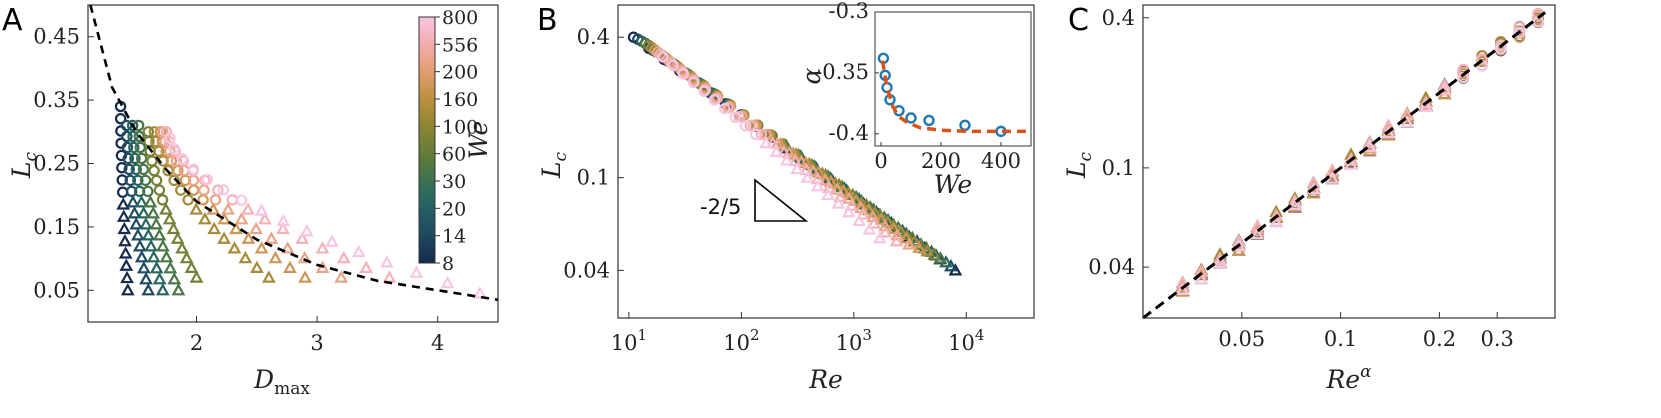 The width and height of the screenshot is (1661, 418). What do you see at coordinates (56, 37) in the screenshot?
I see `panel-a-ytick-label: 0.45` at bounding box center [56, 37].